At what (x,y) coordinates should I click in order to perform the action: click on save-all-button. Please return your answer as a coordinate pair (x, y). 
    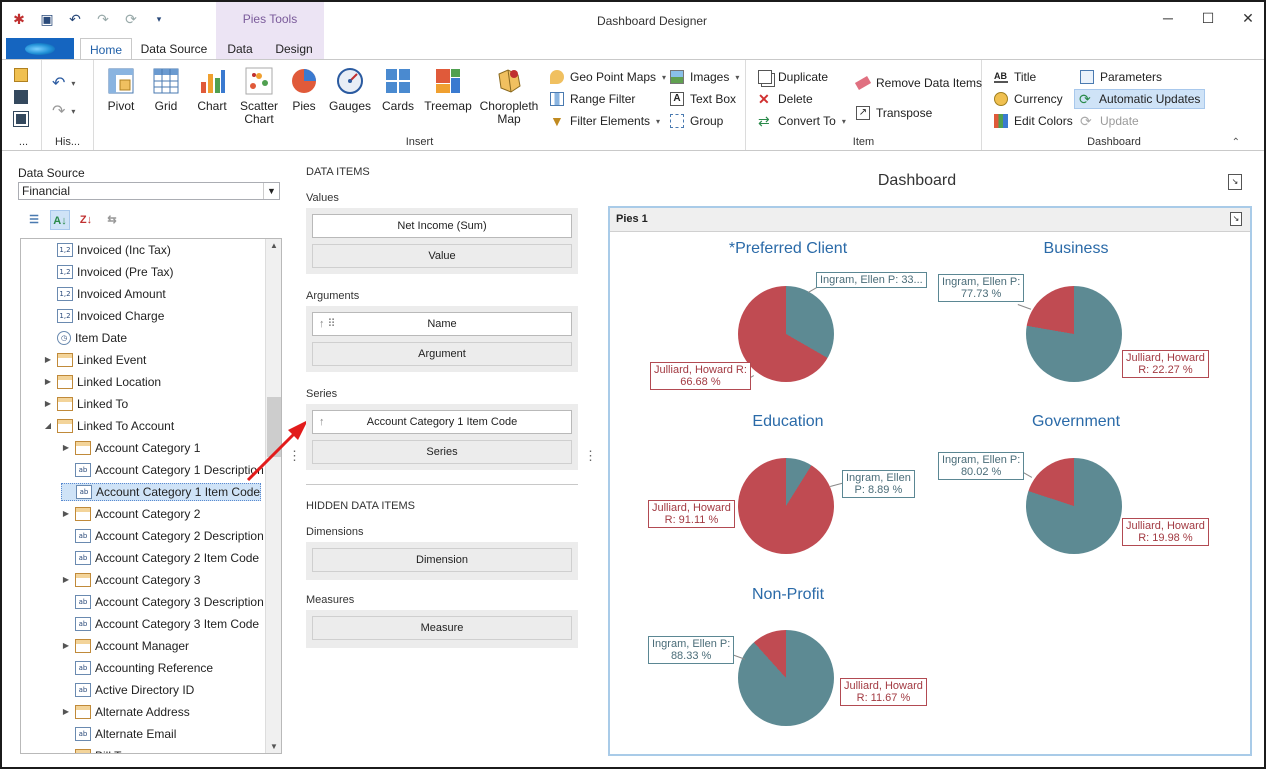
    Looking at the image, I should click on (21, 119).